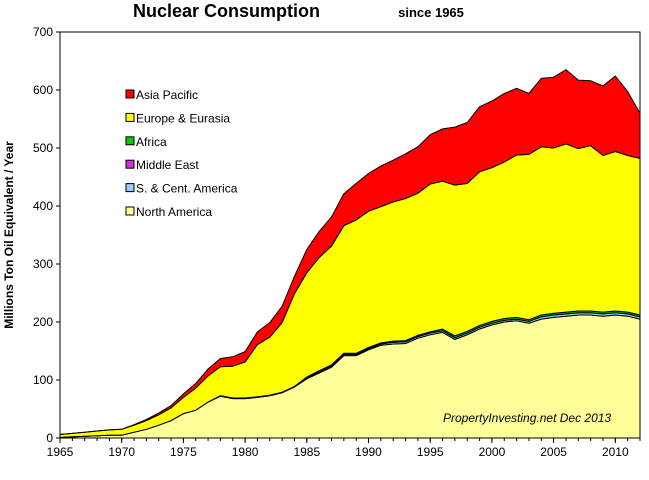 This screenshot has width=649, height=480. Describe the element at coordinates (43, 90) in the screenshot. I see `y-tick-label: 600` at that location.